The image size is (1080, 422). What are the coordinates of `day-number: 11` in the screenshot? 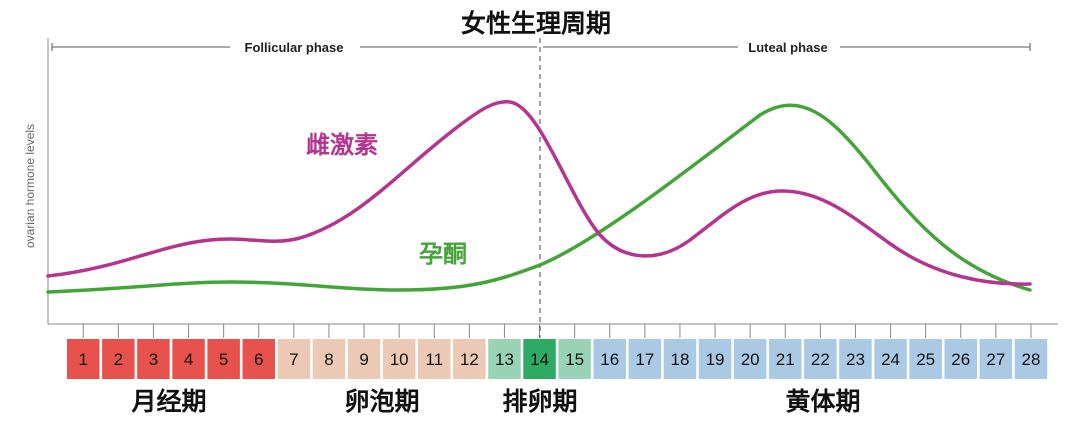 It's located at (434, 359).